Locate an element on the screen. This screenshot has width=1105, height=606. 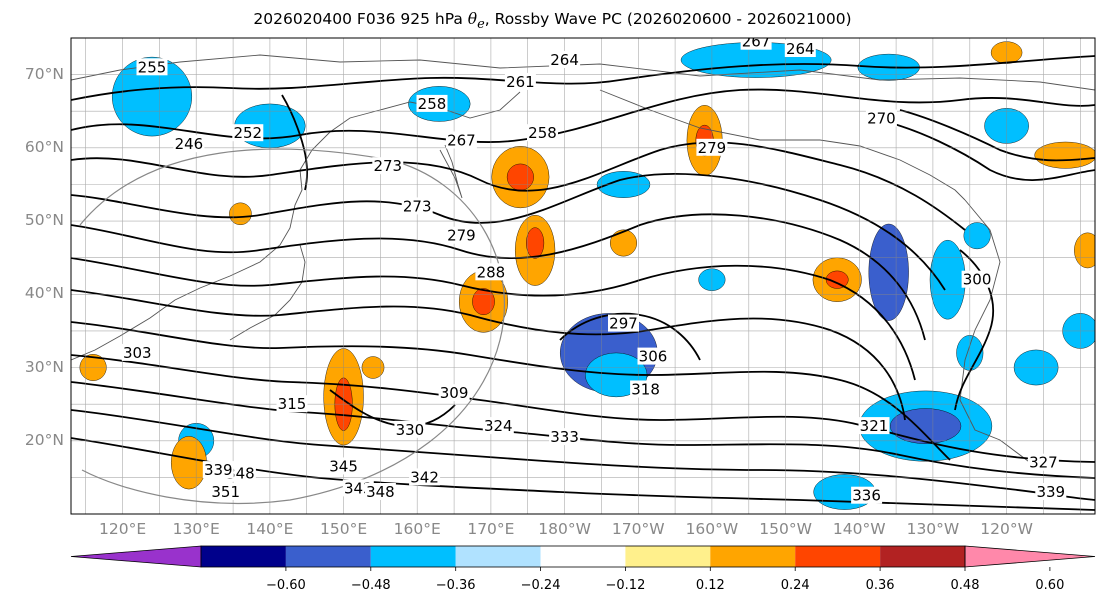
contour-label-30: 348 is located at coordinates (380, 492).